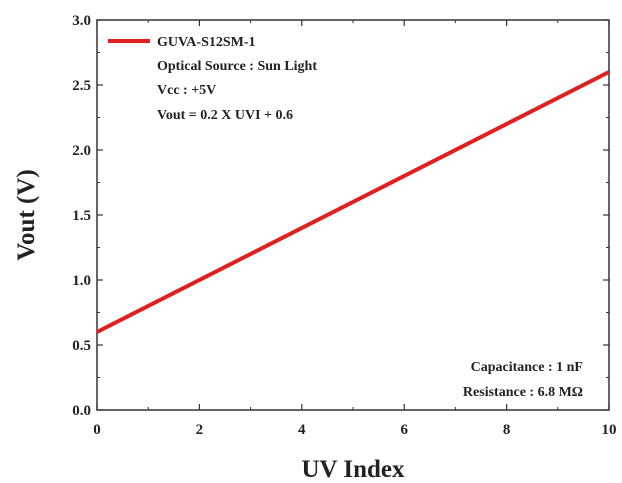 This screenshot has width=622, height=483. What do you see at coordinates (507, 430) in the screenshot?
I see `x-tick-label: 8` at bounding box center [507, 430].